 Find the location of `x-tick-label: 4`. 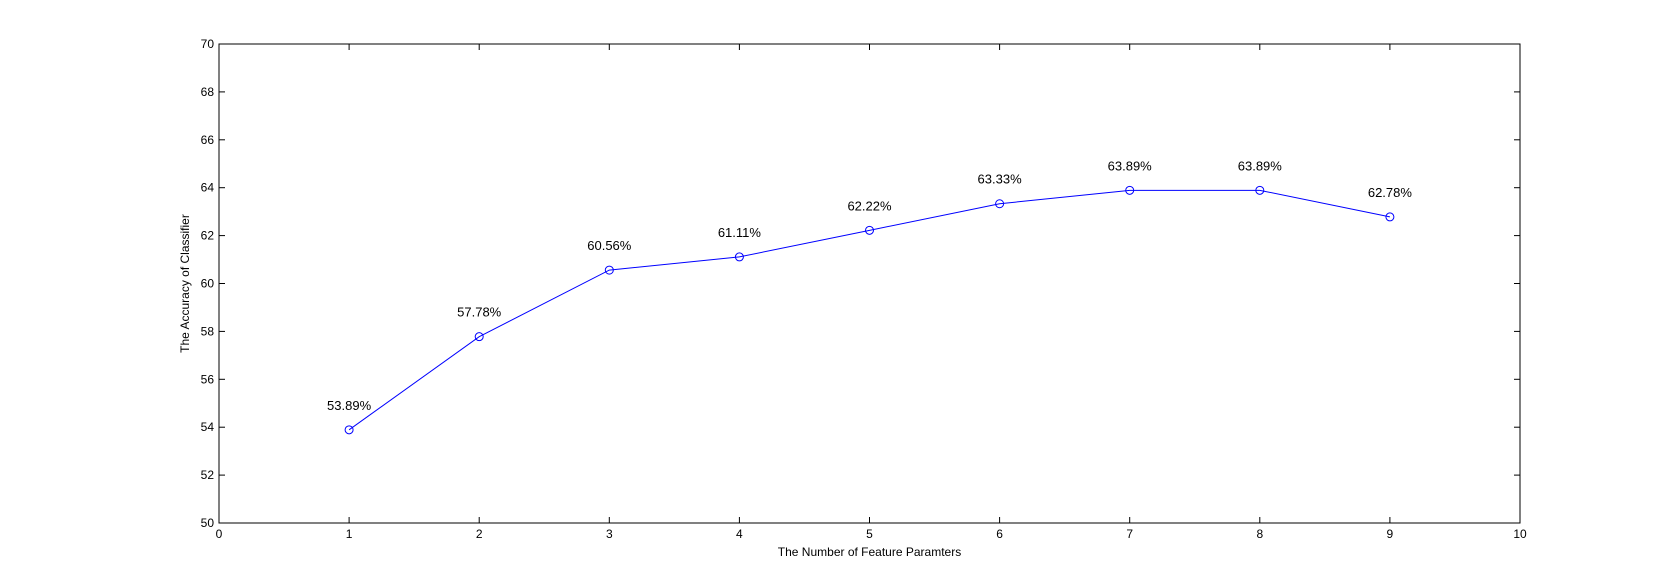

x-tick-label: 4 is located at coordinates (739, 534).